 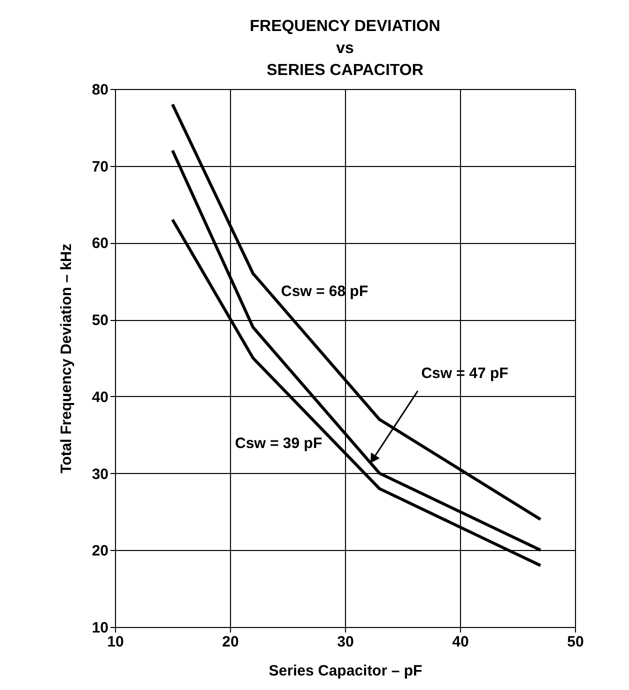 I want to click on x-tick-label: 30, so click(x=345, y=642).